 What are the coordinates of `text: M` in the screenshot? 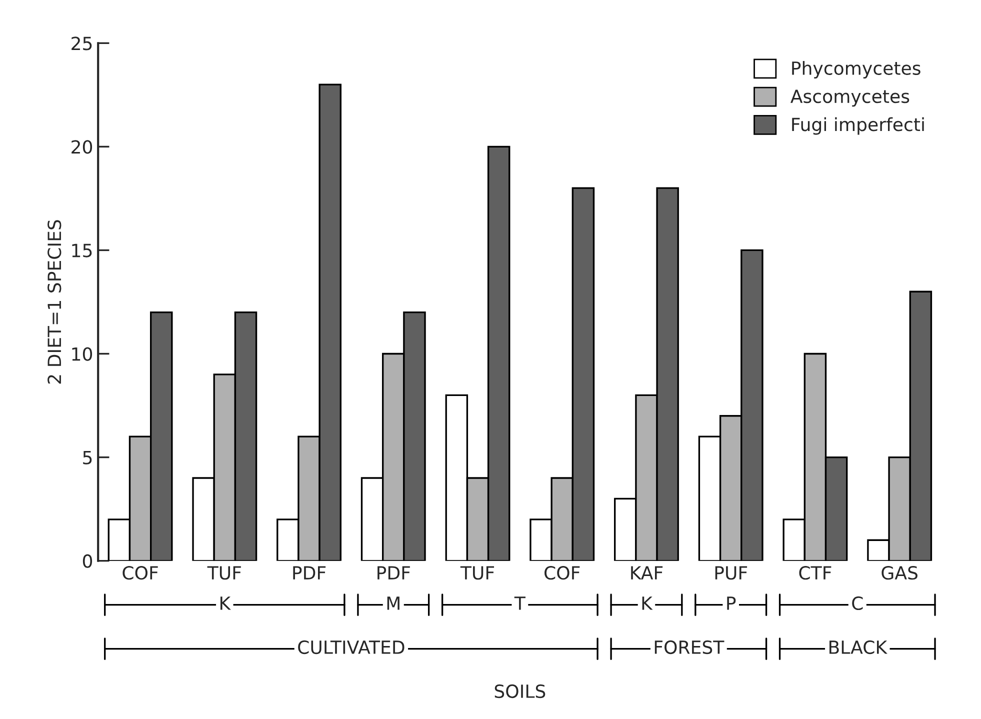 It's located at (393, 603).